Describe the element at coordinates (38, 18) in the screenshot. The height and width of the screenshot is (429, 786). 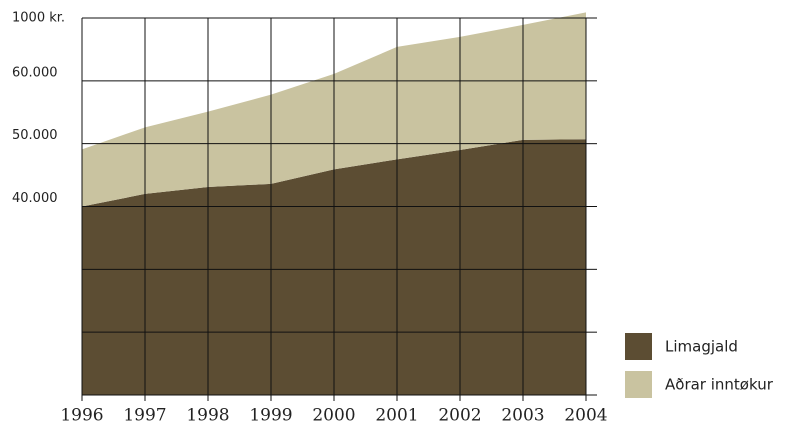
I see `y-unit-label: 1000 kr.` at that location.